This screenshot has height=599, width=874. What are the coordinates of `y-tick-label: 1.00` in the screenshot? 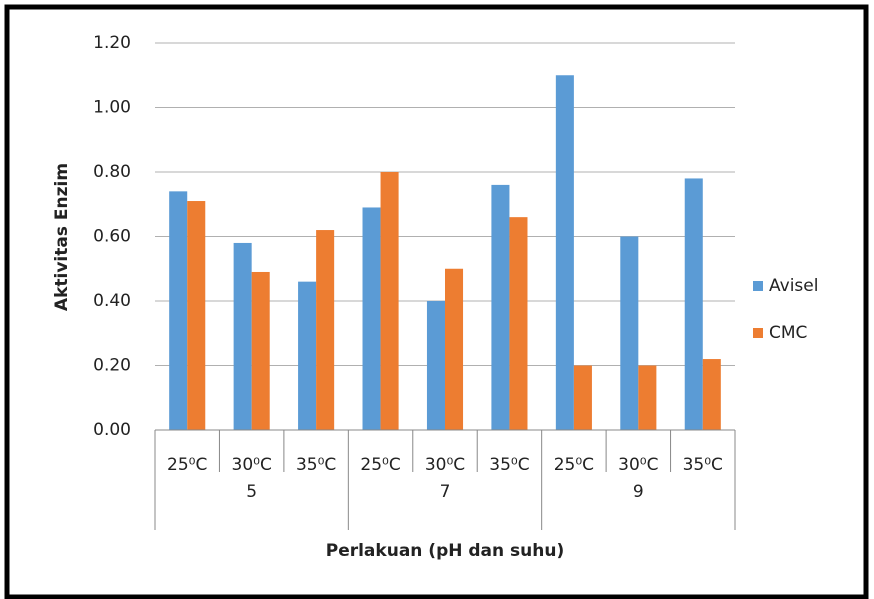 It's located at (112, 108).